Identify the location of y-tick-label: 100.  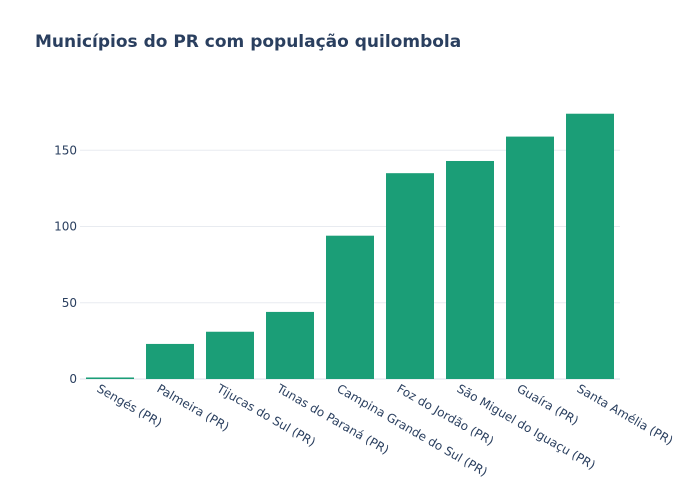
(65, 227).